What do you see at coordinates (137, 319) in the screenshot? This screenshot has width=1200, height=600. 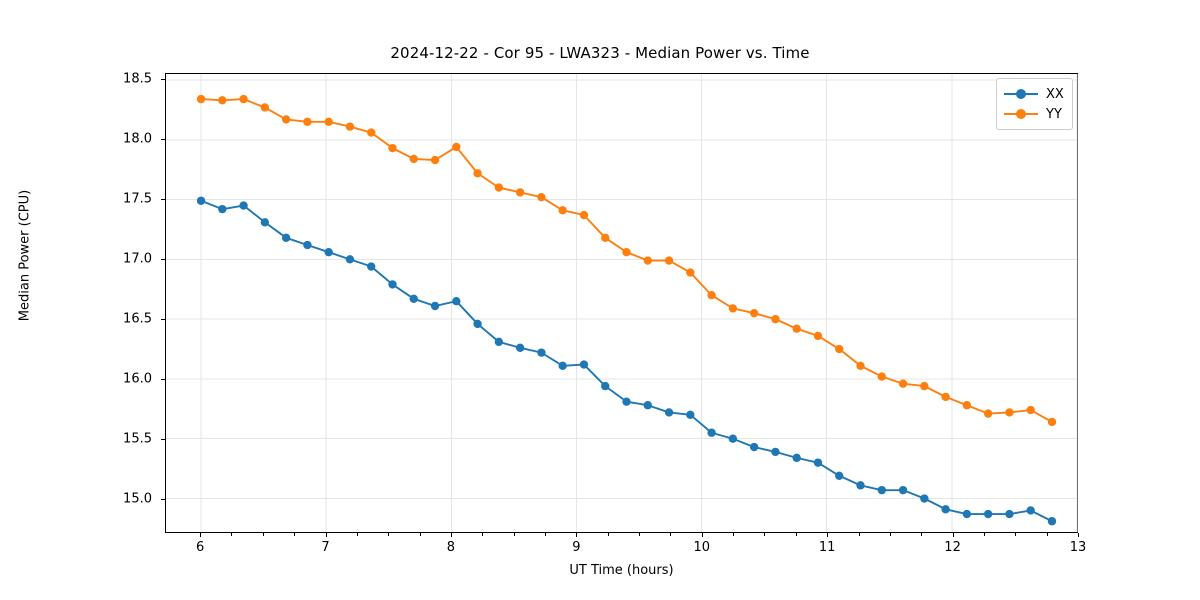 I see `y-tick-label: 16.5` at bounding box center [137, 319].